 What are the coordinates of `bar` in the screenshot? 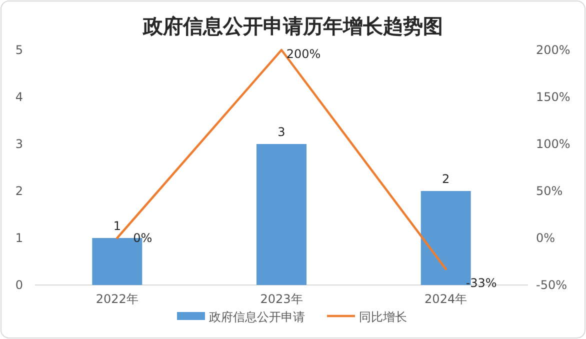 It's located at (281, 214).